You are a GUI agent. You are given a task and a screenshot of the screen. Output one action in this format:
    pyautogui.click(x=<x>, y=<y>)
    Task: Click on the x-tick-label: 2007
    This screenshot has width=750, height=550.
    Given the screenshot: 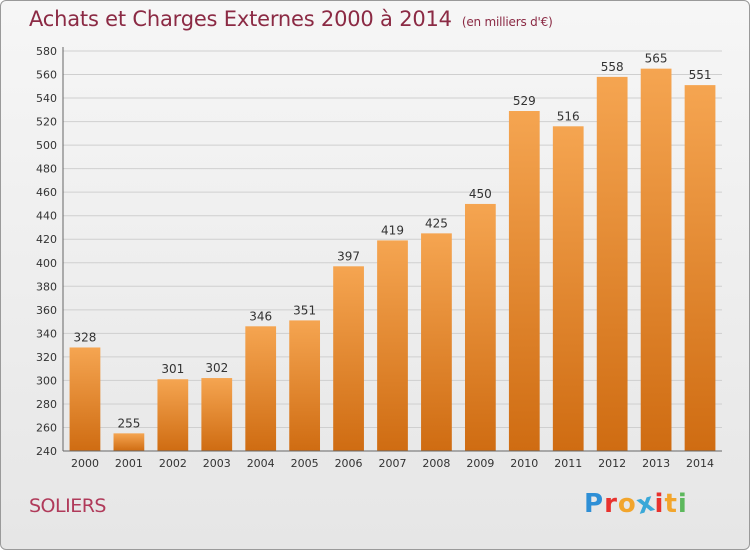 What is the action you would take?
    pyautogui.click(x=393, y=463)
    